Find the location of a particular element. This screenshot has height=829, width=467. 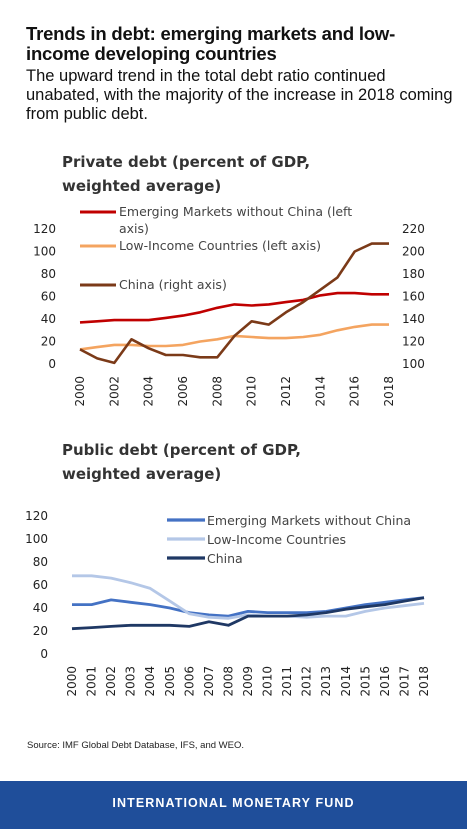

y-tick-label: 60 is located at coordinates (40, 585).